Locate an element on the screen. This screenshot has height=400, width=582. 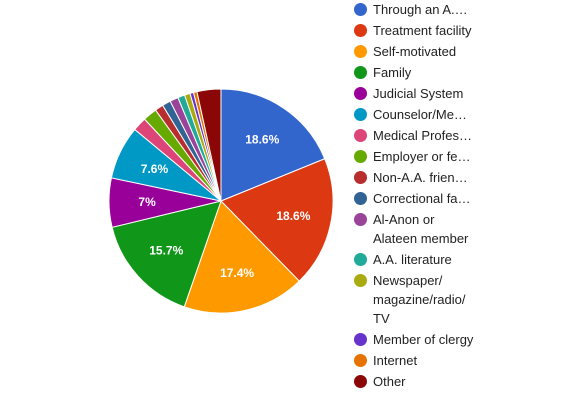
legend-label: A.A. literature is located at coordinates (412, 259).